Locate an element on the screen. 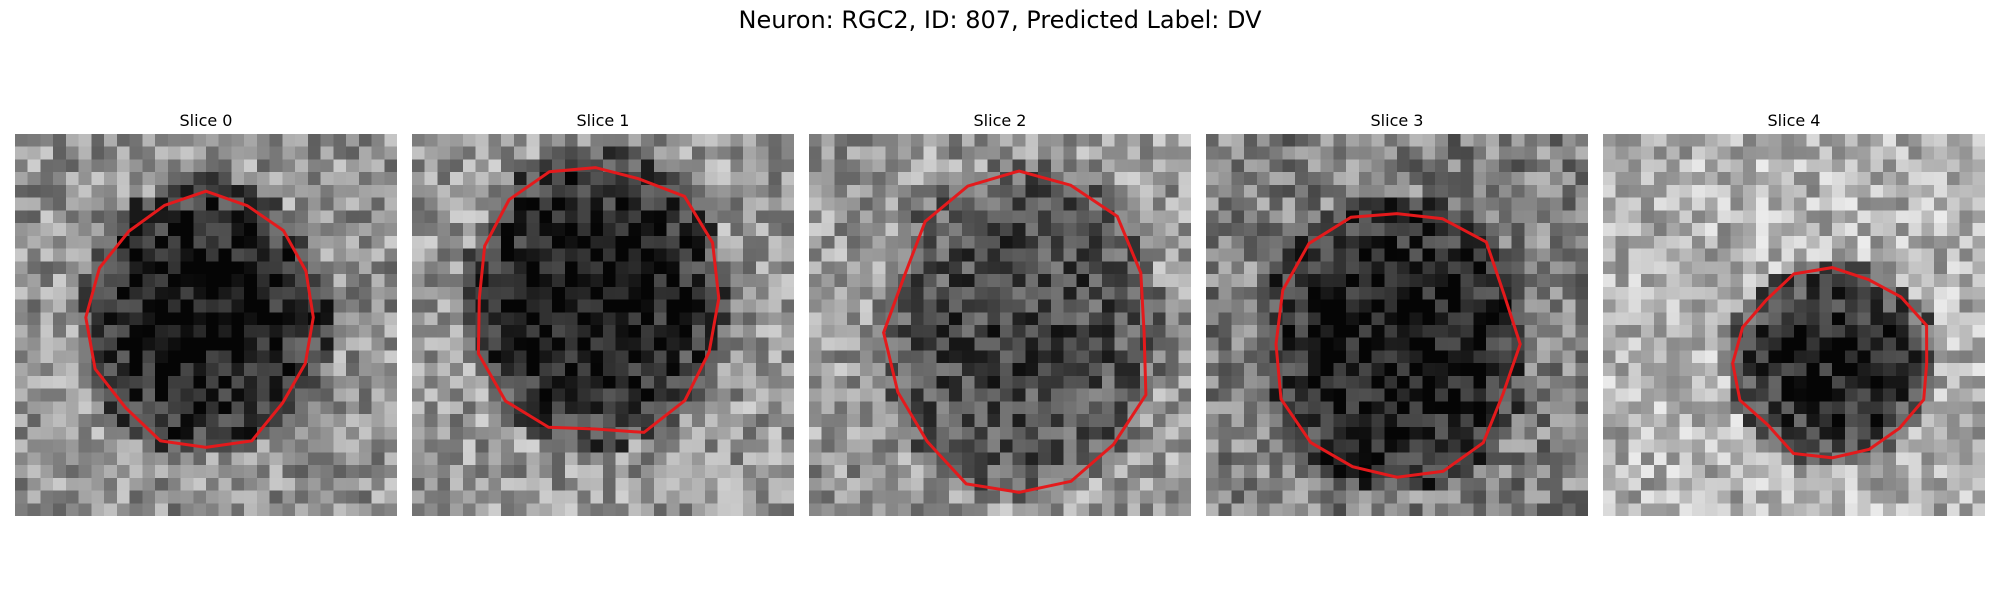 The width and height of the screenshot is (2000, 600). slice-panel-2: Slice 2 is located at coordinates (1000, 312).